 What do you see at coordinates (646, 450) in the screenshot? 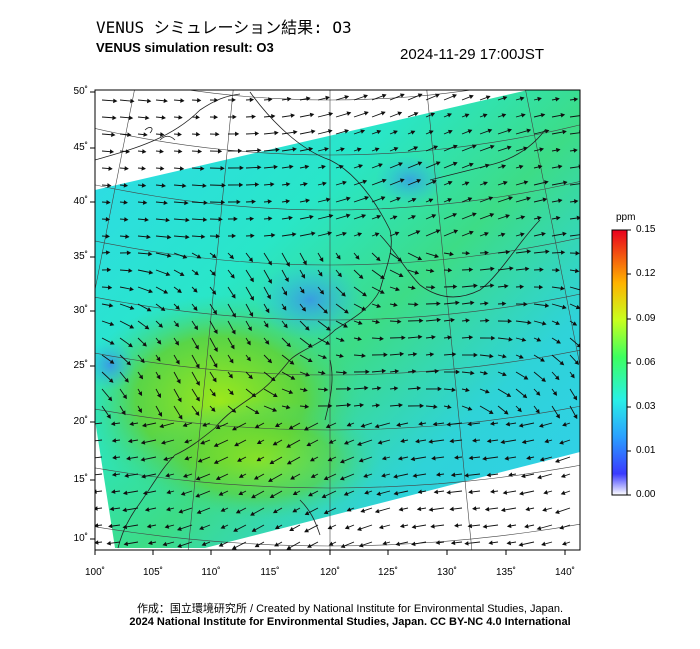
I see `colorbar-tick-0.01: 0.01` at bounding box center [646, 450].